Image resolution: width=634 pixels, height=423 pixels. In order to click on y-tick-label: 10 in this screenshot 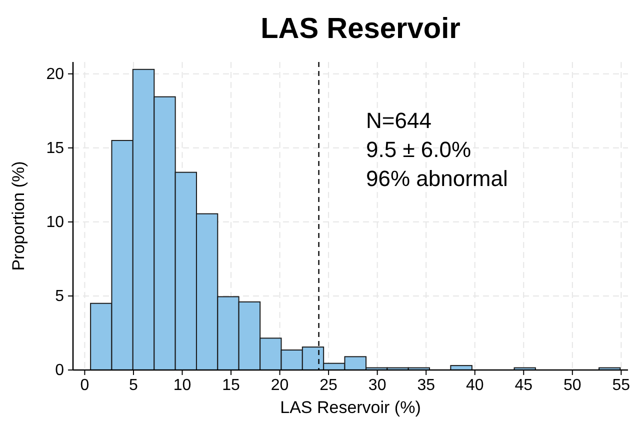, I will do `click(55, 222)`.